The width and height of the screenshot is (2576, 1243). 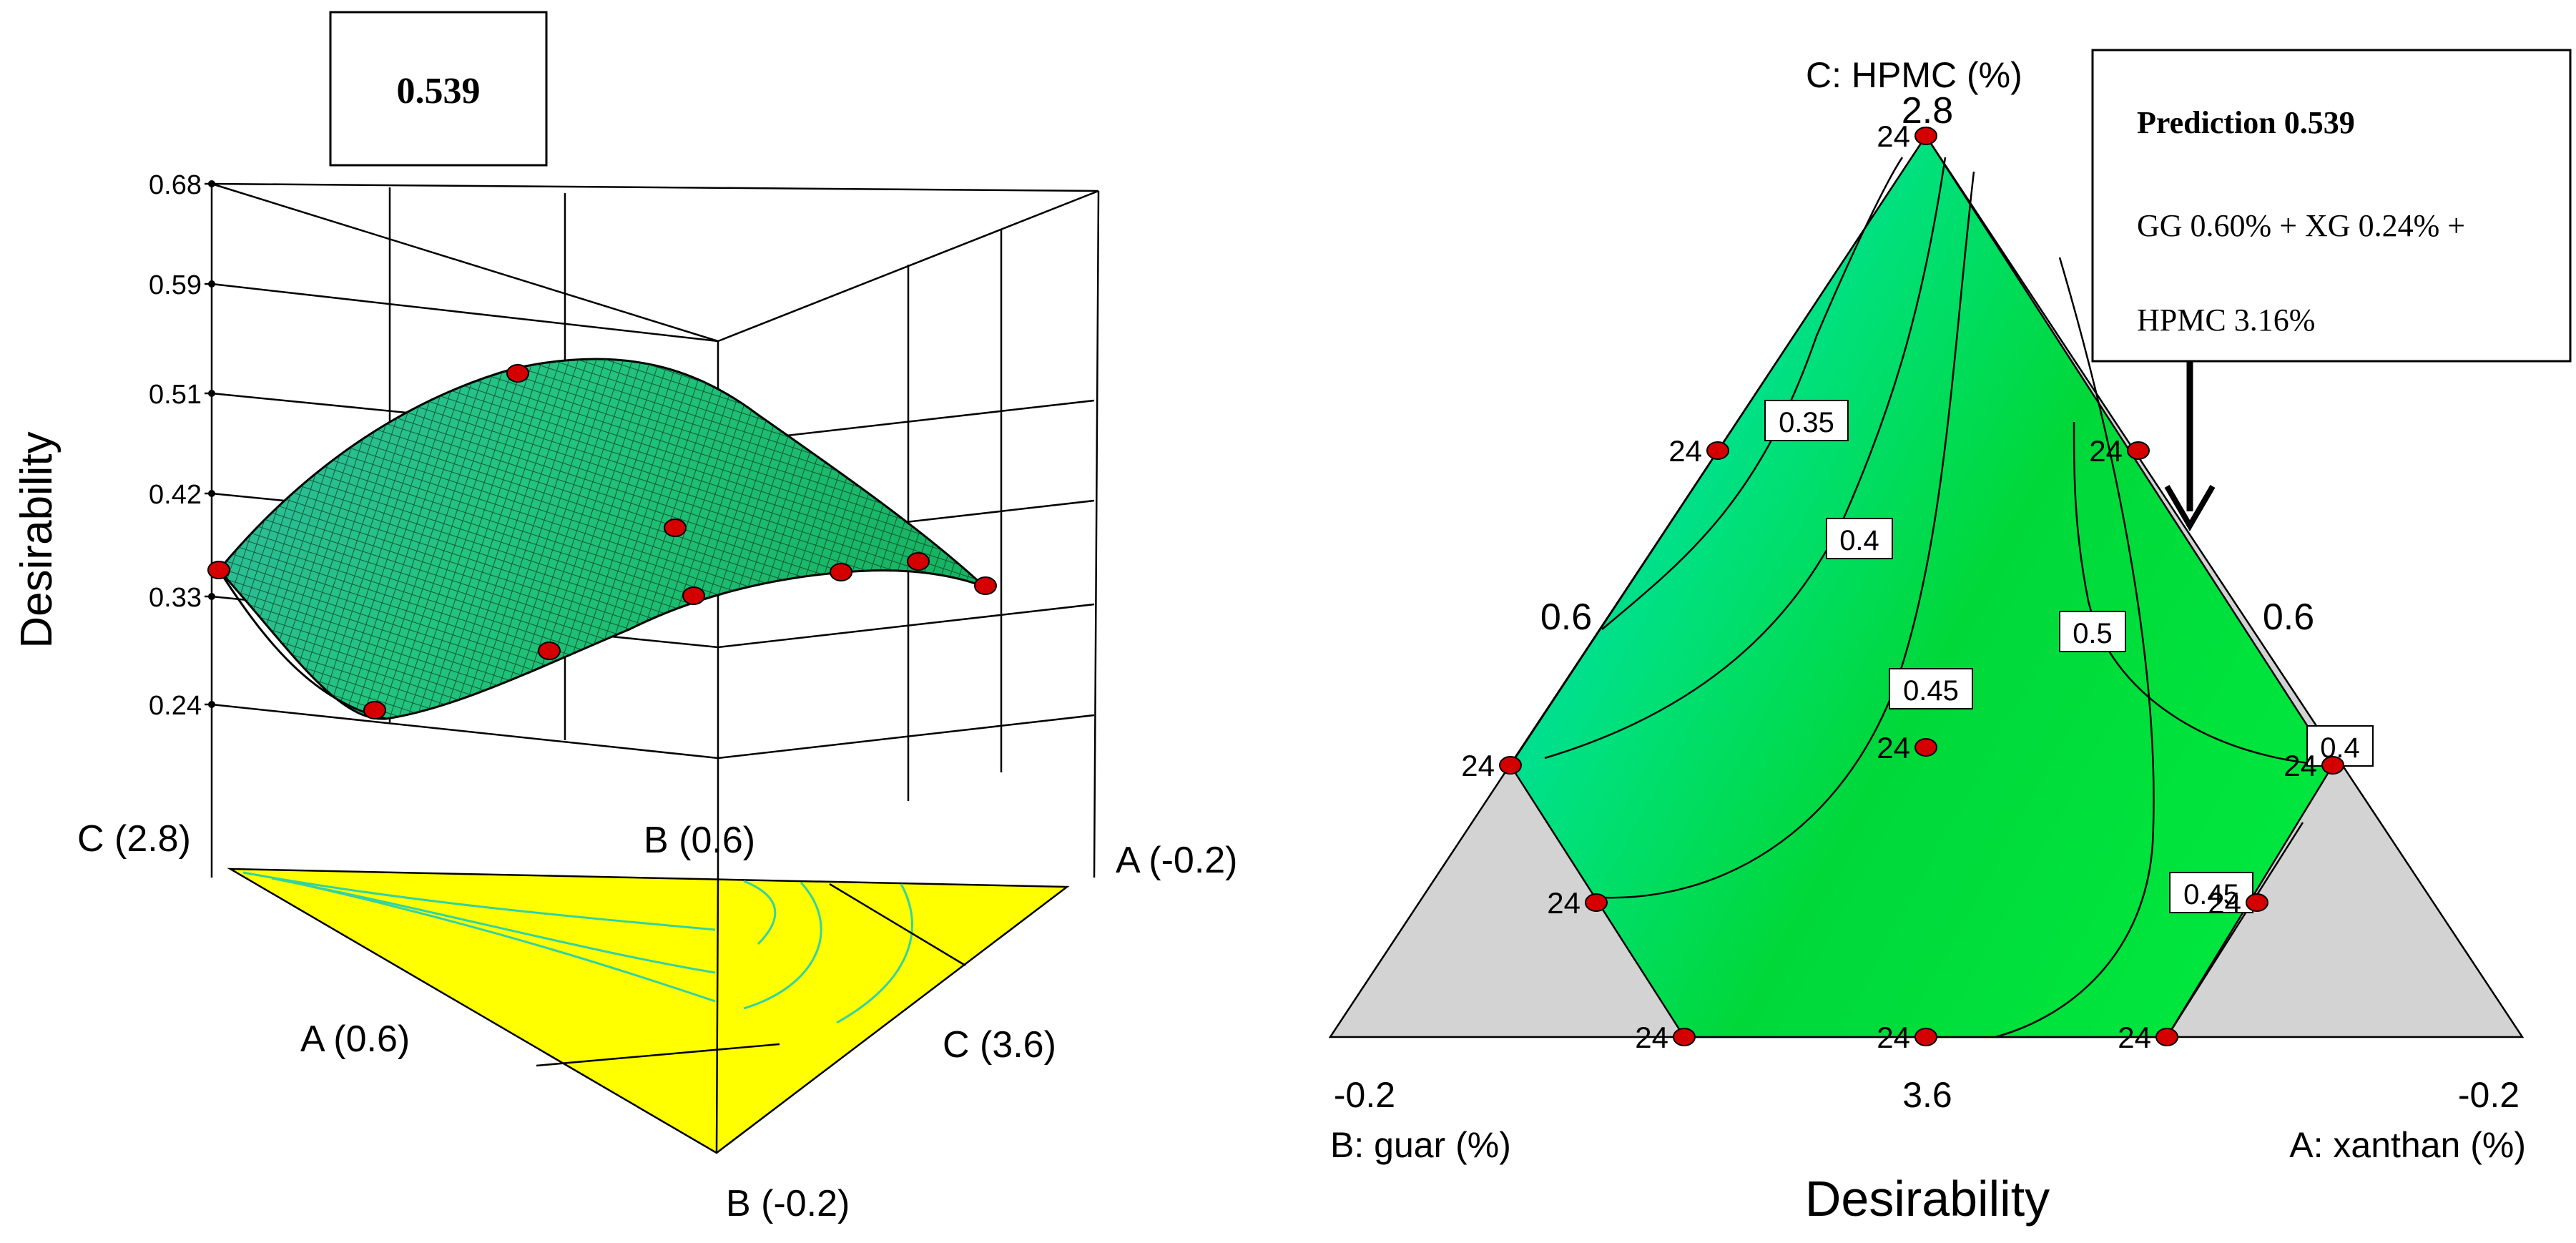 I want to click on label-a-low: A (-0.2), so click(x=1177, y=861).